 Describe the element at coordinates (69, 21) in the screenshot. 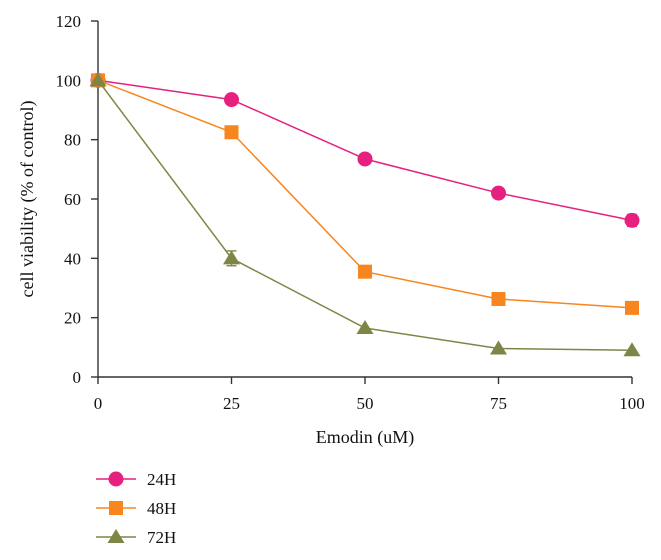

I see `y-tick-label: 120` at that location.